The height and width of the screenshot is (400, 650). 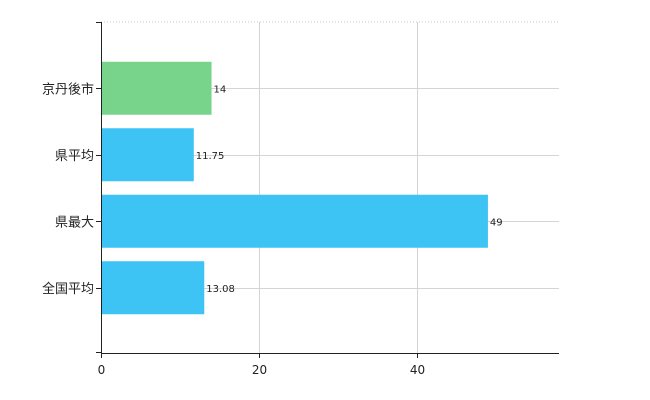 What do you see at coordinates (210, 156) in the screenshot?
I see `data-label-1: 11.75` at bounding box center [210, 156].